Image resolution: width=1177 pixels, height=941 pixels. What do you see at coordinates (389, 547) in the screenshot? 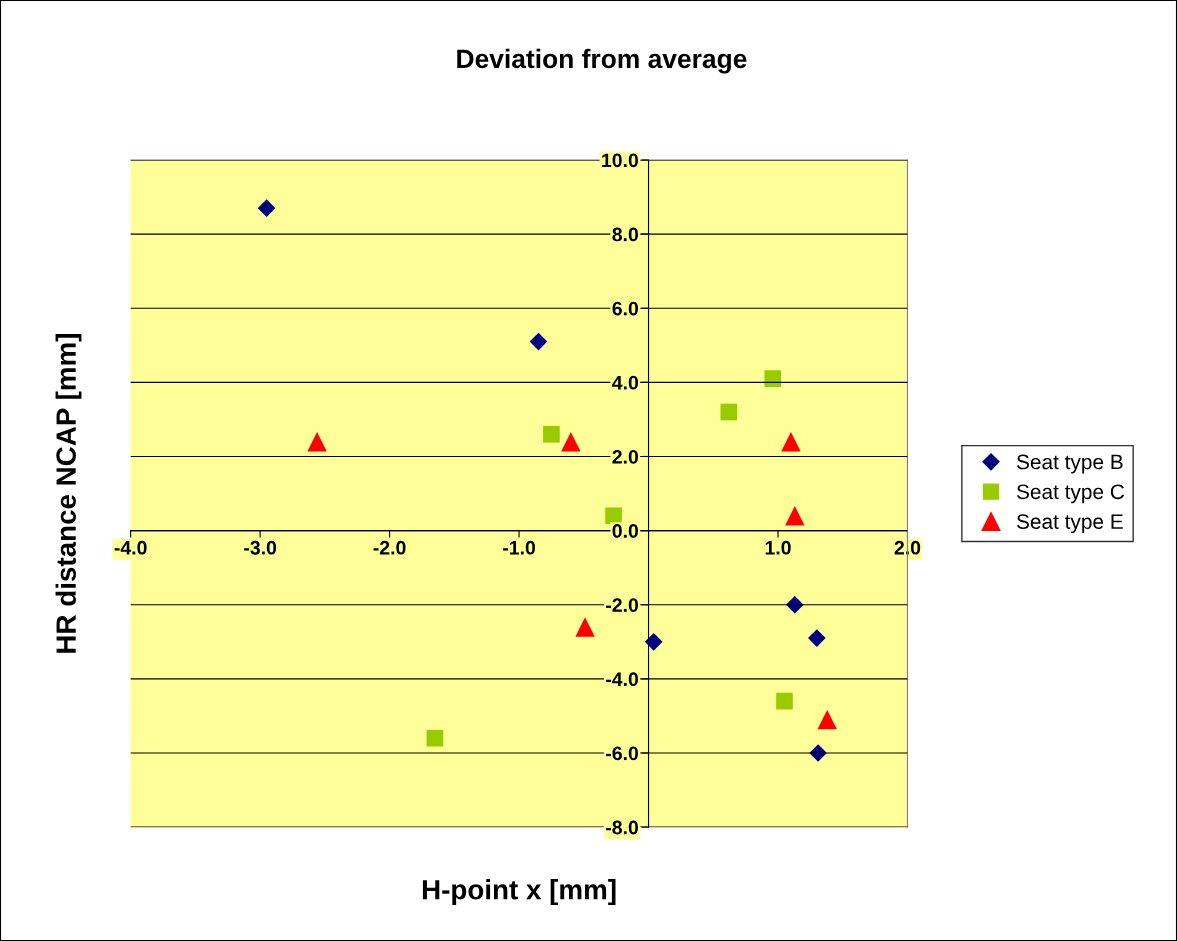
I see `x-tick-label: -2.0` at bounding box center [389, 547].